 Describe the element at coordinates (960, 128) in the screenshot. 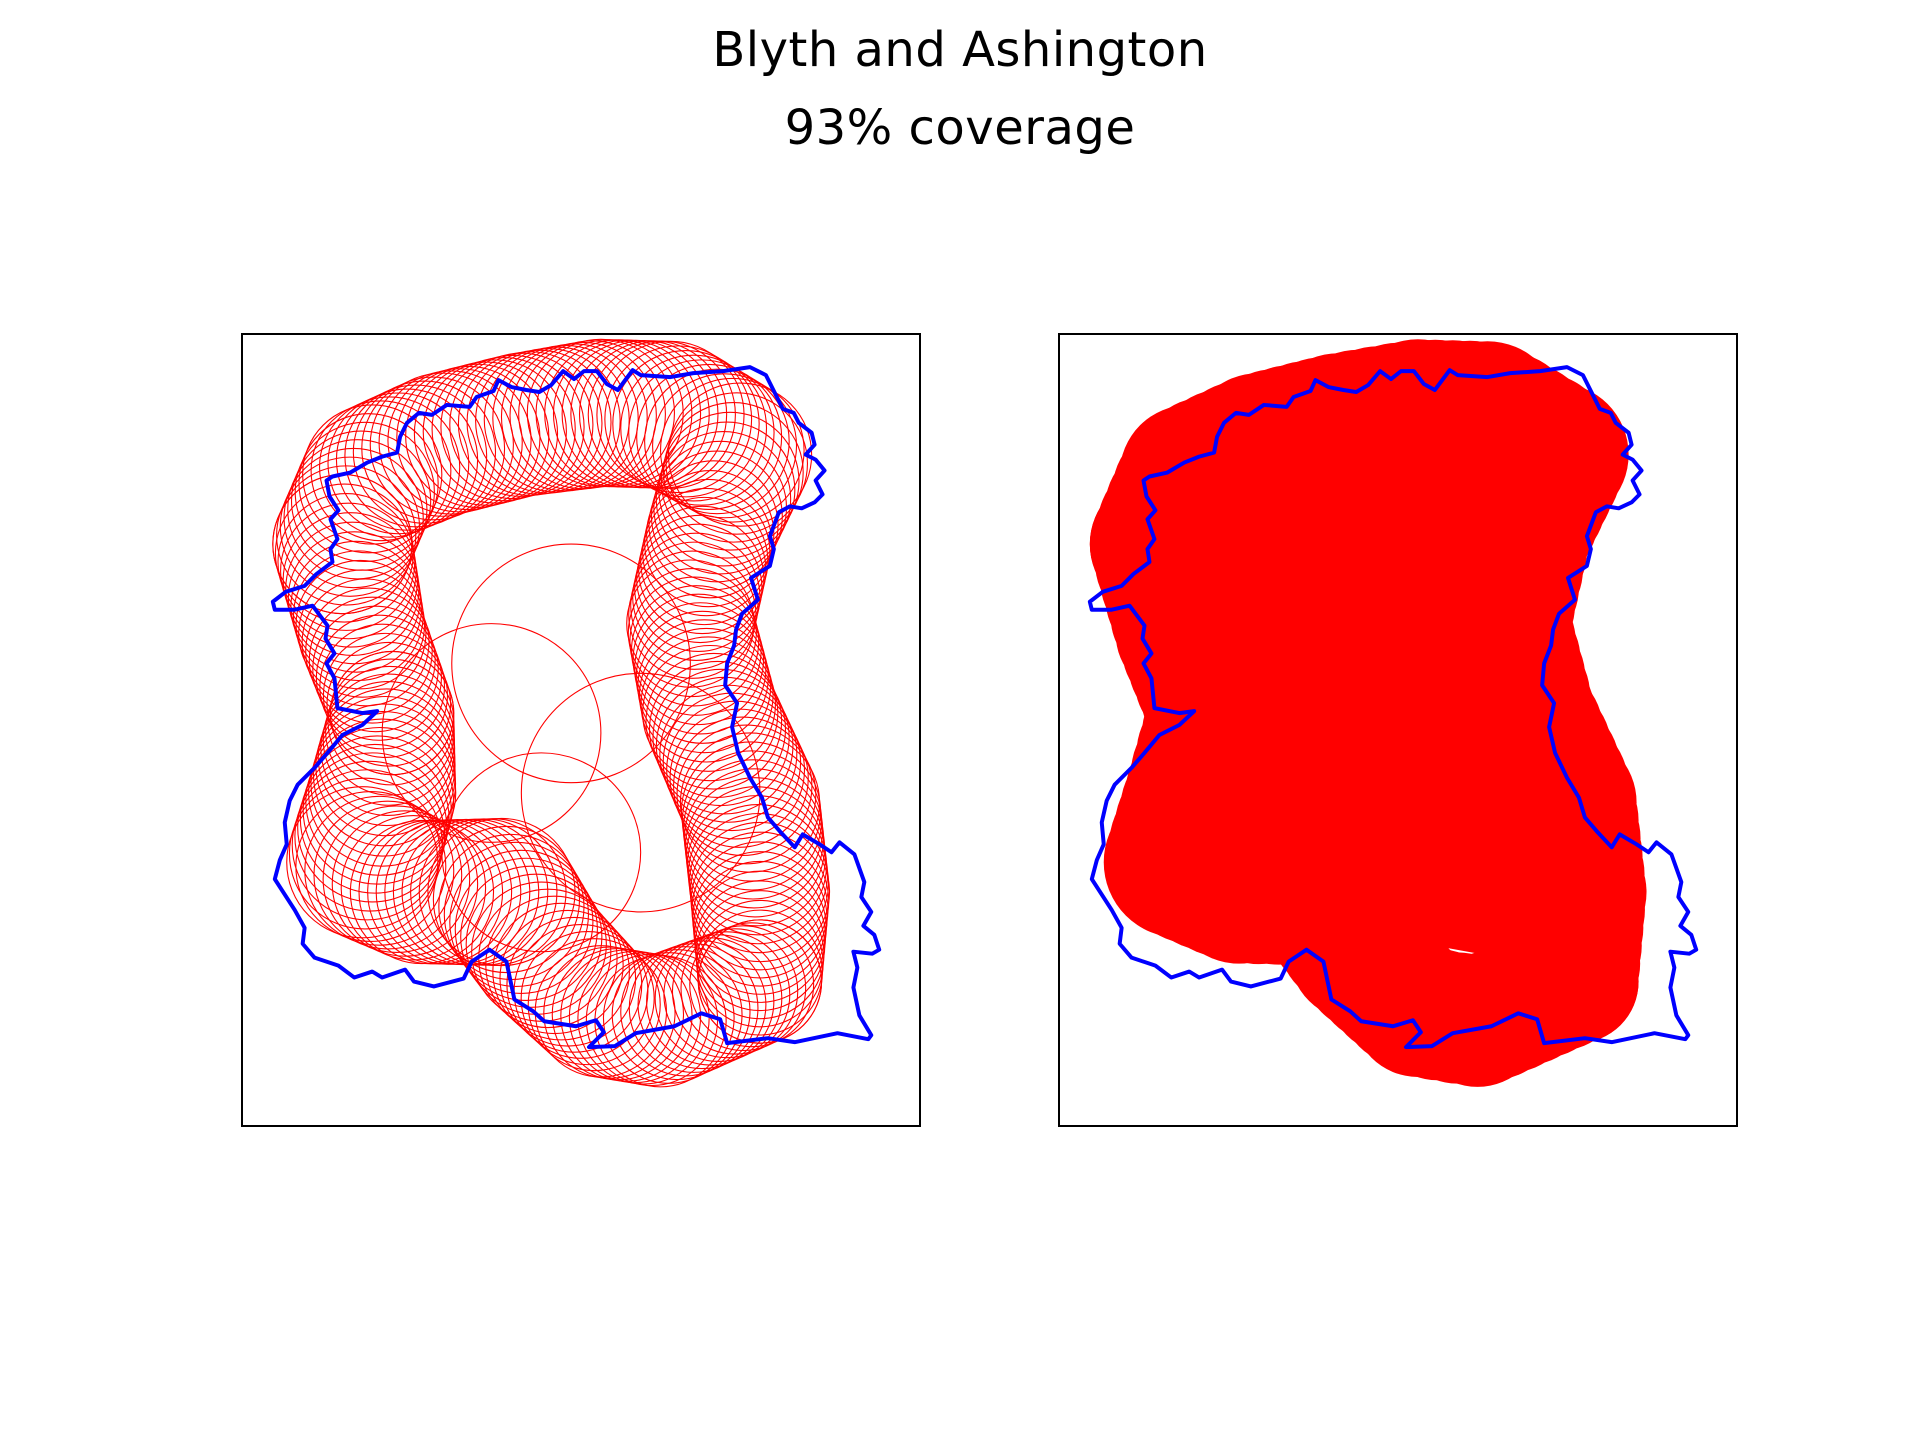

I see `coverage-subtitle: 93% coverage` at that location.